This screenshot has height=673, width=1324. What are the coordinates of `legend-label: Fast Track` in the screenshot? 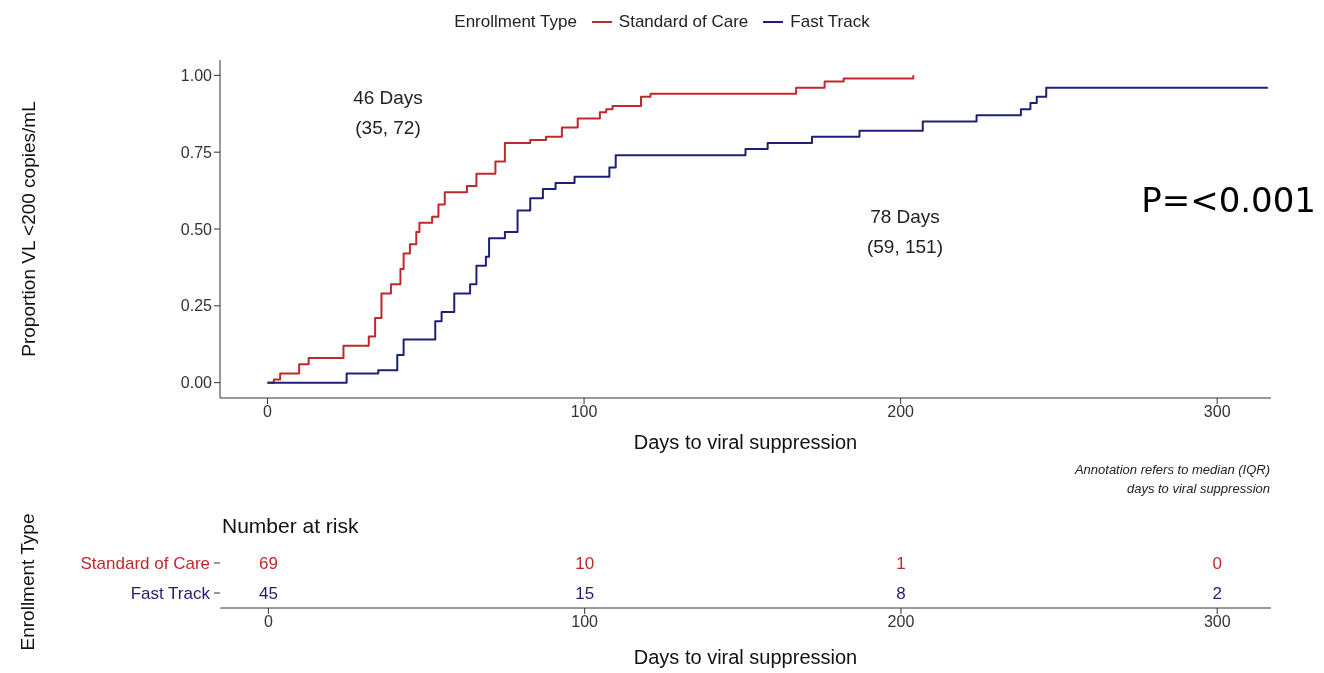 It's located at (829, 22).